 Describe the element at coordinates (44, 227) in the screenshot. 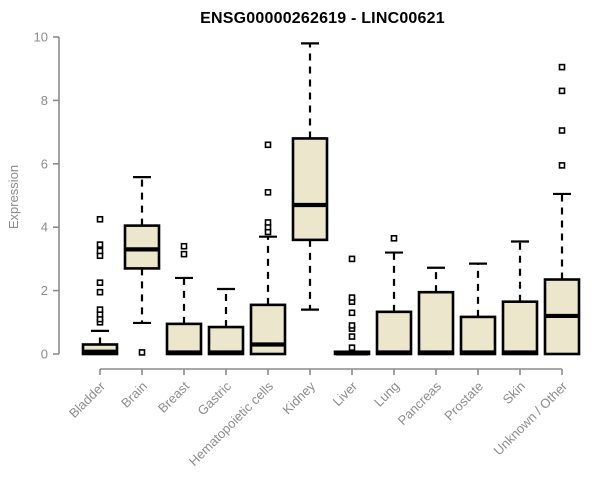

I see `y-tick-label: 4` at that location.